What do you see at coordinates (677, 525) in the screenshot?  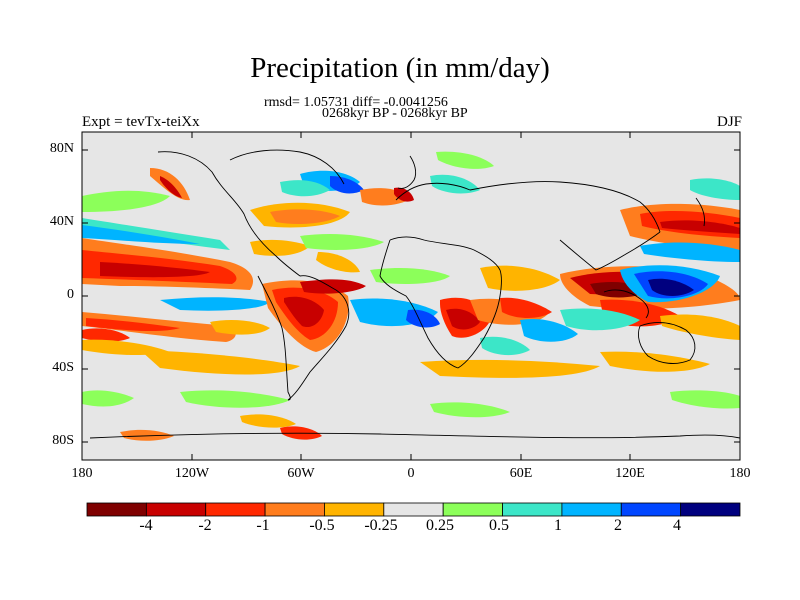 I see `colorbar-label: 4` at bounding box center [677, 525].